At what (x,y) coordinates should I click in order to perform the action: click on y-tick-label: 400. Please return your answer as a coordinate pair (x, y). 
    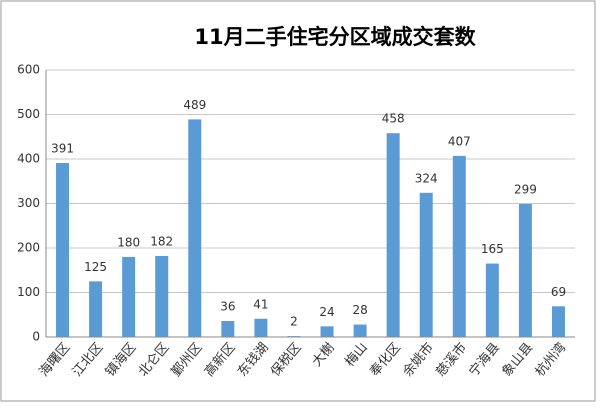
    Looking at the image, I should click on (28, 159).